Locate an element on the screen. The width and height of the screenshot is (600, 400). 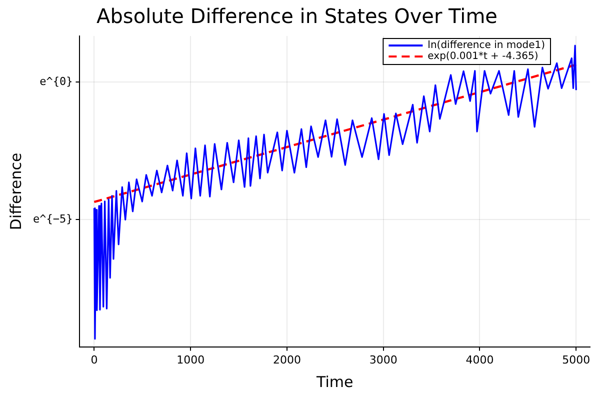
y-tick-label: e^{−5} is located at coordinates (52, 219).